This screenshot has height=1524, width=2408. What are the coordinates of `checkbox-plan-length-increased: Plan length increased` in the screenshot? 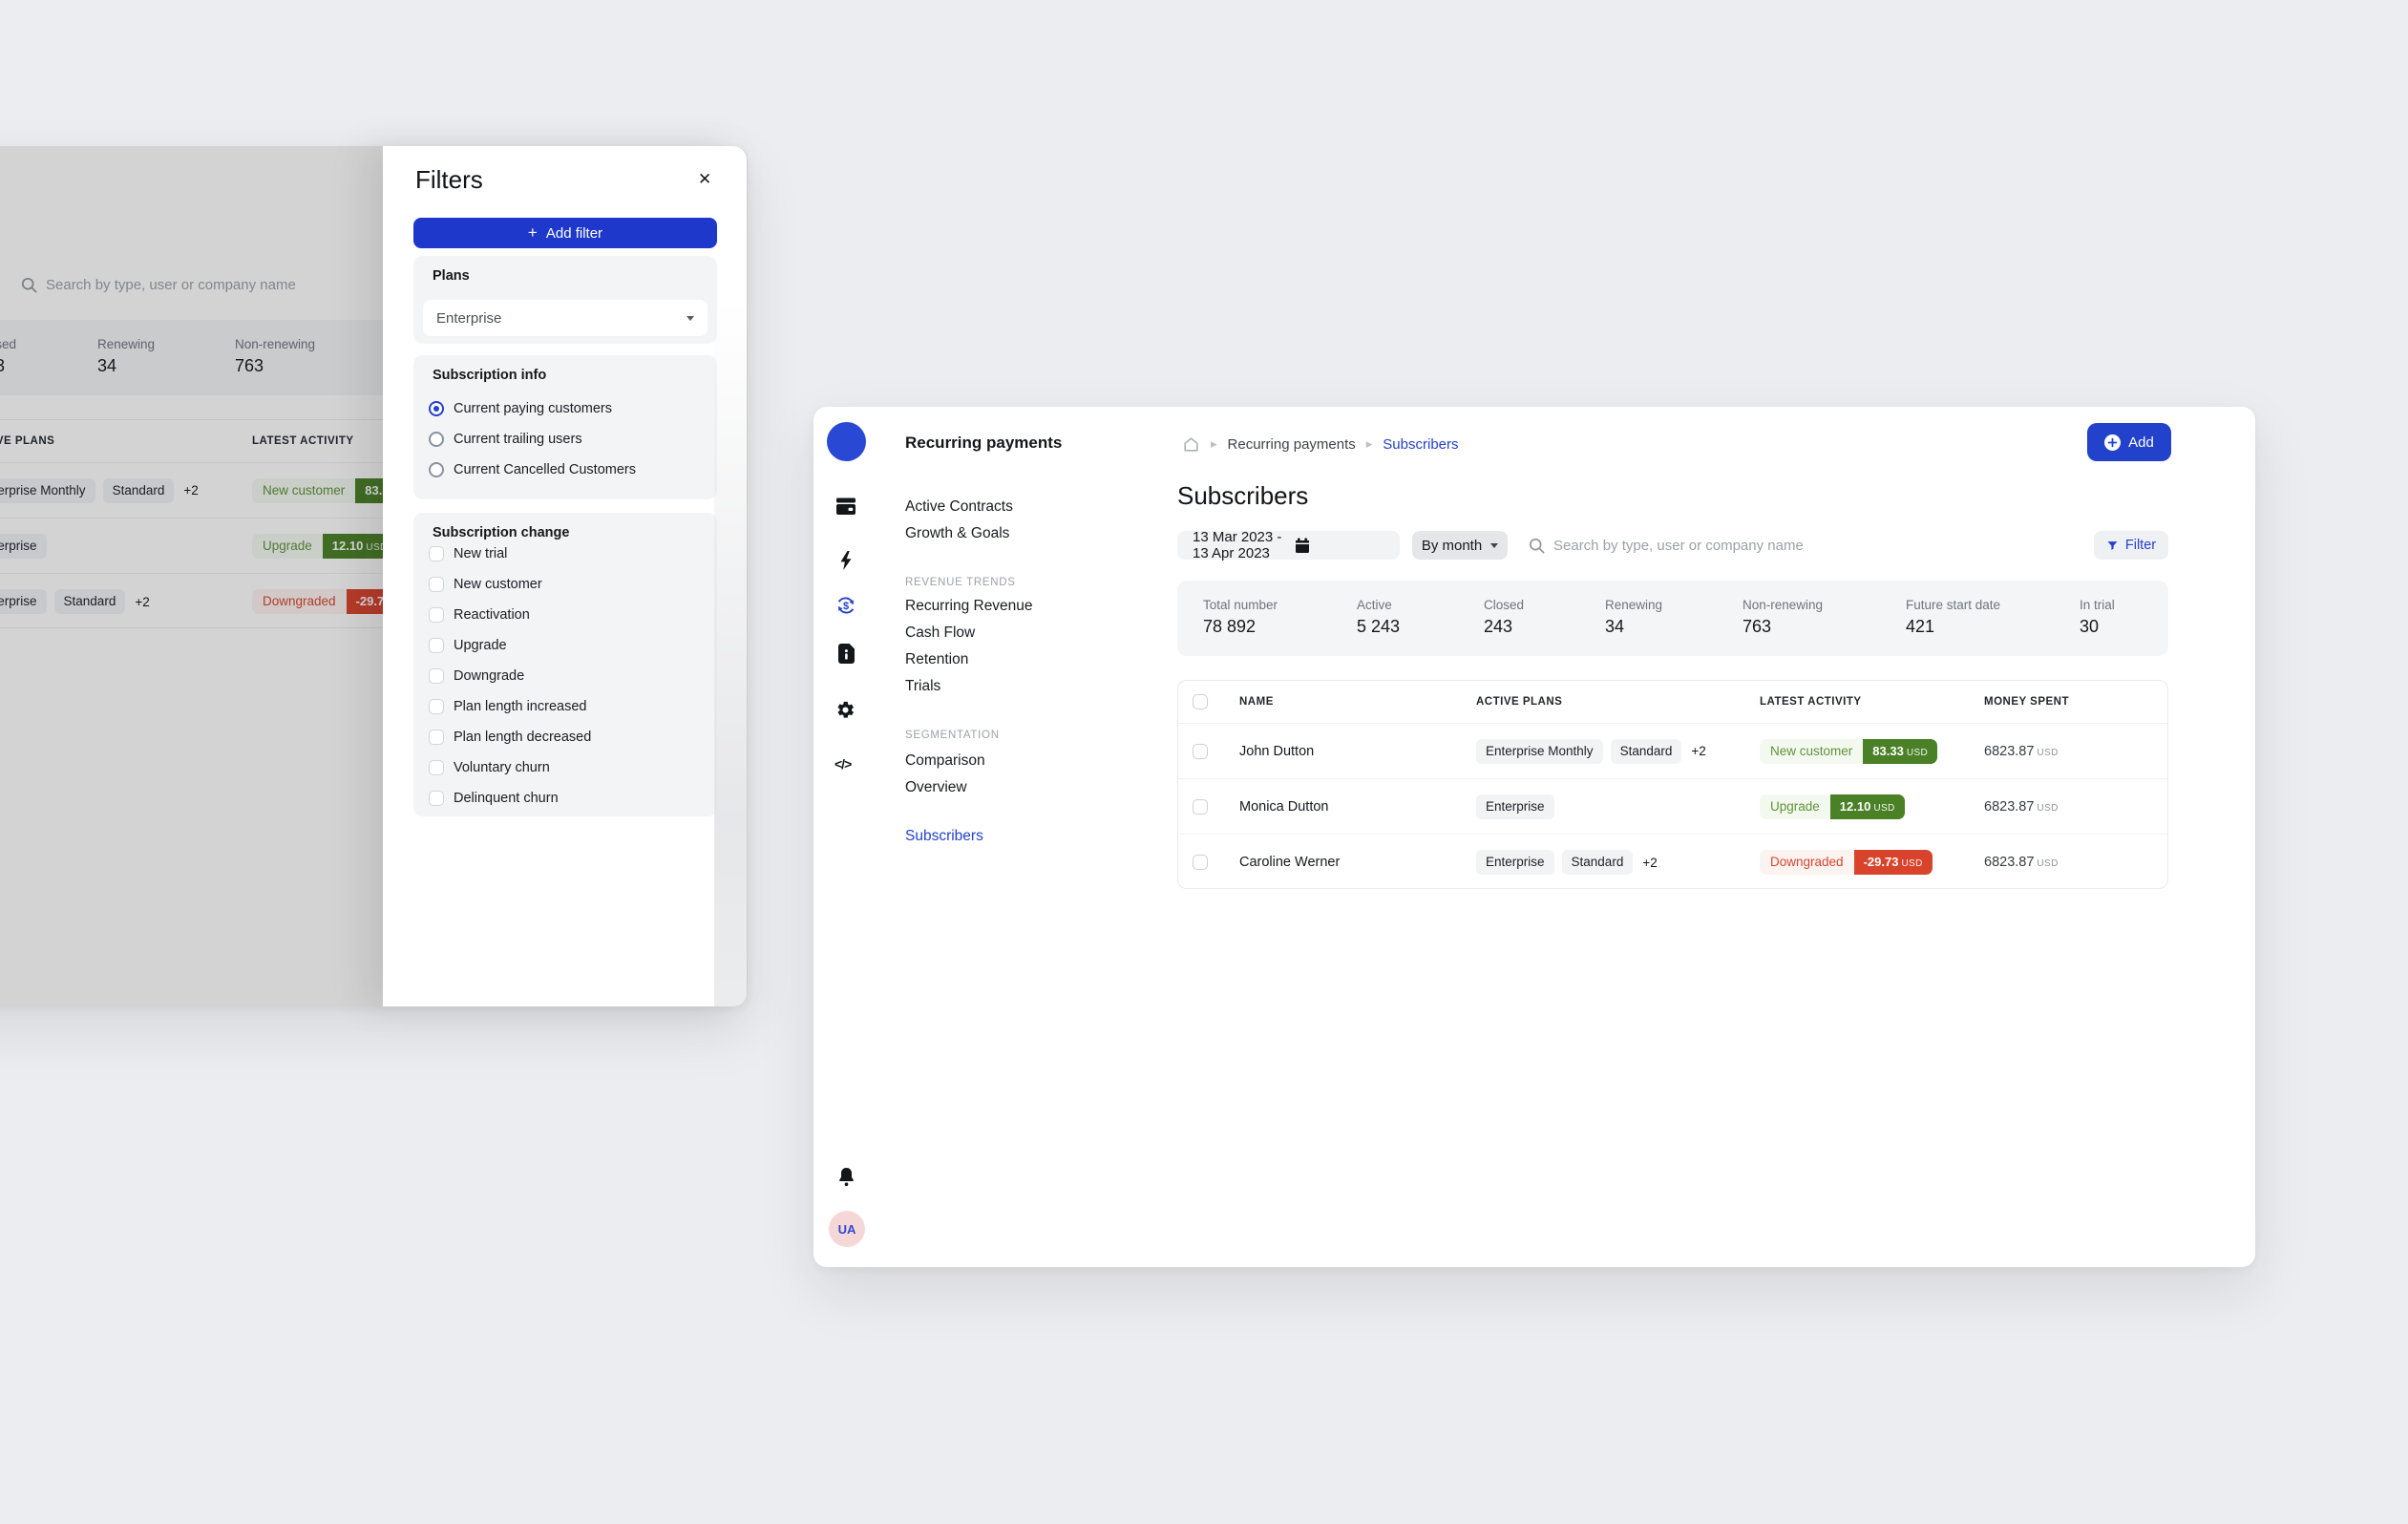 It's located at (507, 706).